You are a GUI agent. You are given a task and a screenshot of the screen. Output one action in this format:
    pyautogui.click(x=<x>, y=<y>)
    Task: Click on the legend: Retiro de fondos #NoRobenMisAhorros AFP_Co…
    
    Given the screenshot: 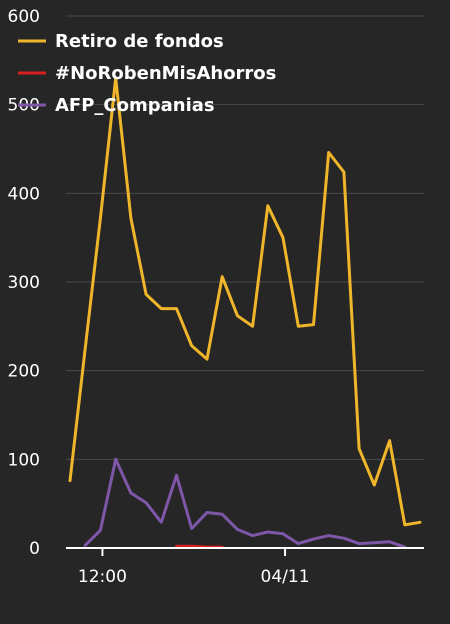 What is the action you would take?
    pyautogui.click(x=147, y=73)
    